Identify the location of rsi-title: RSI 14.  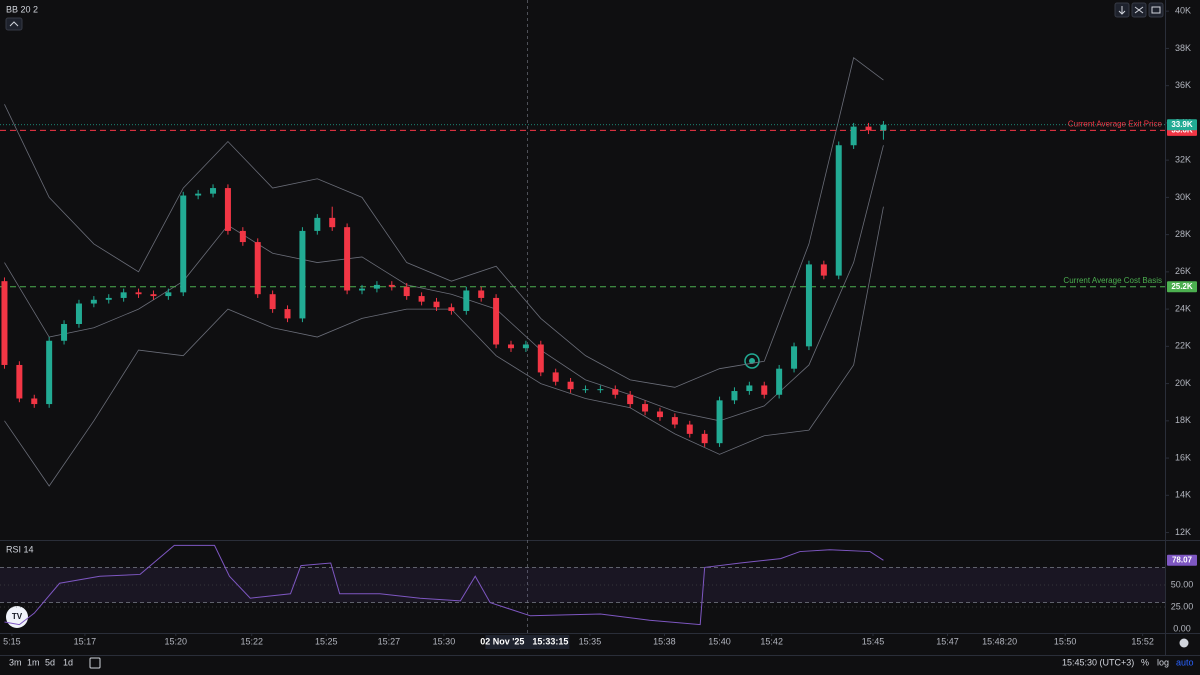
(20, 549).